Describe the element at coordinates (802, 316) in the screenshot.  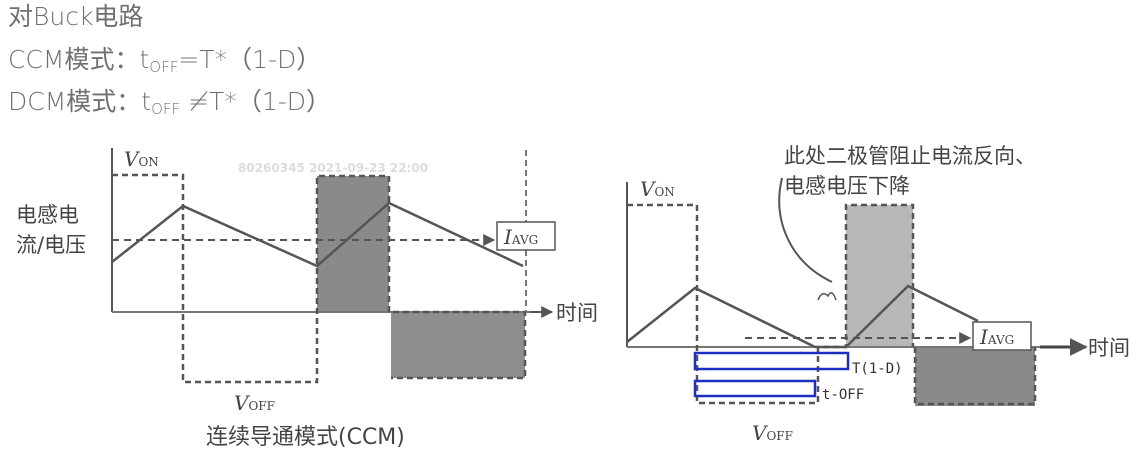
I see `dcm-current-wave` at that location.